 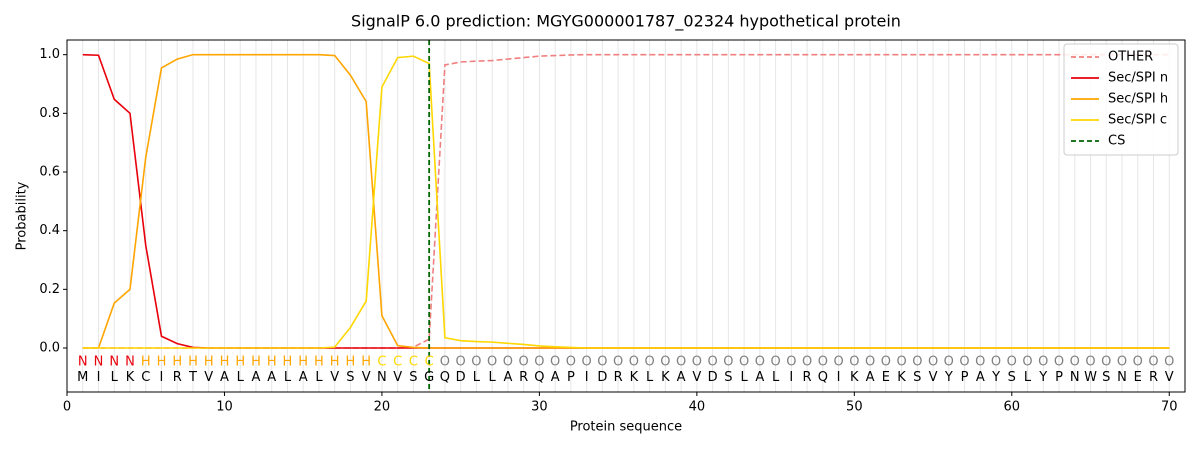 I want to click on legend-label: Sec/SPI n, so click(x=1138, y=78).